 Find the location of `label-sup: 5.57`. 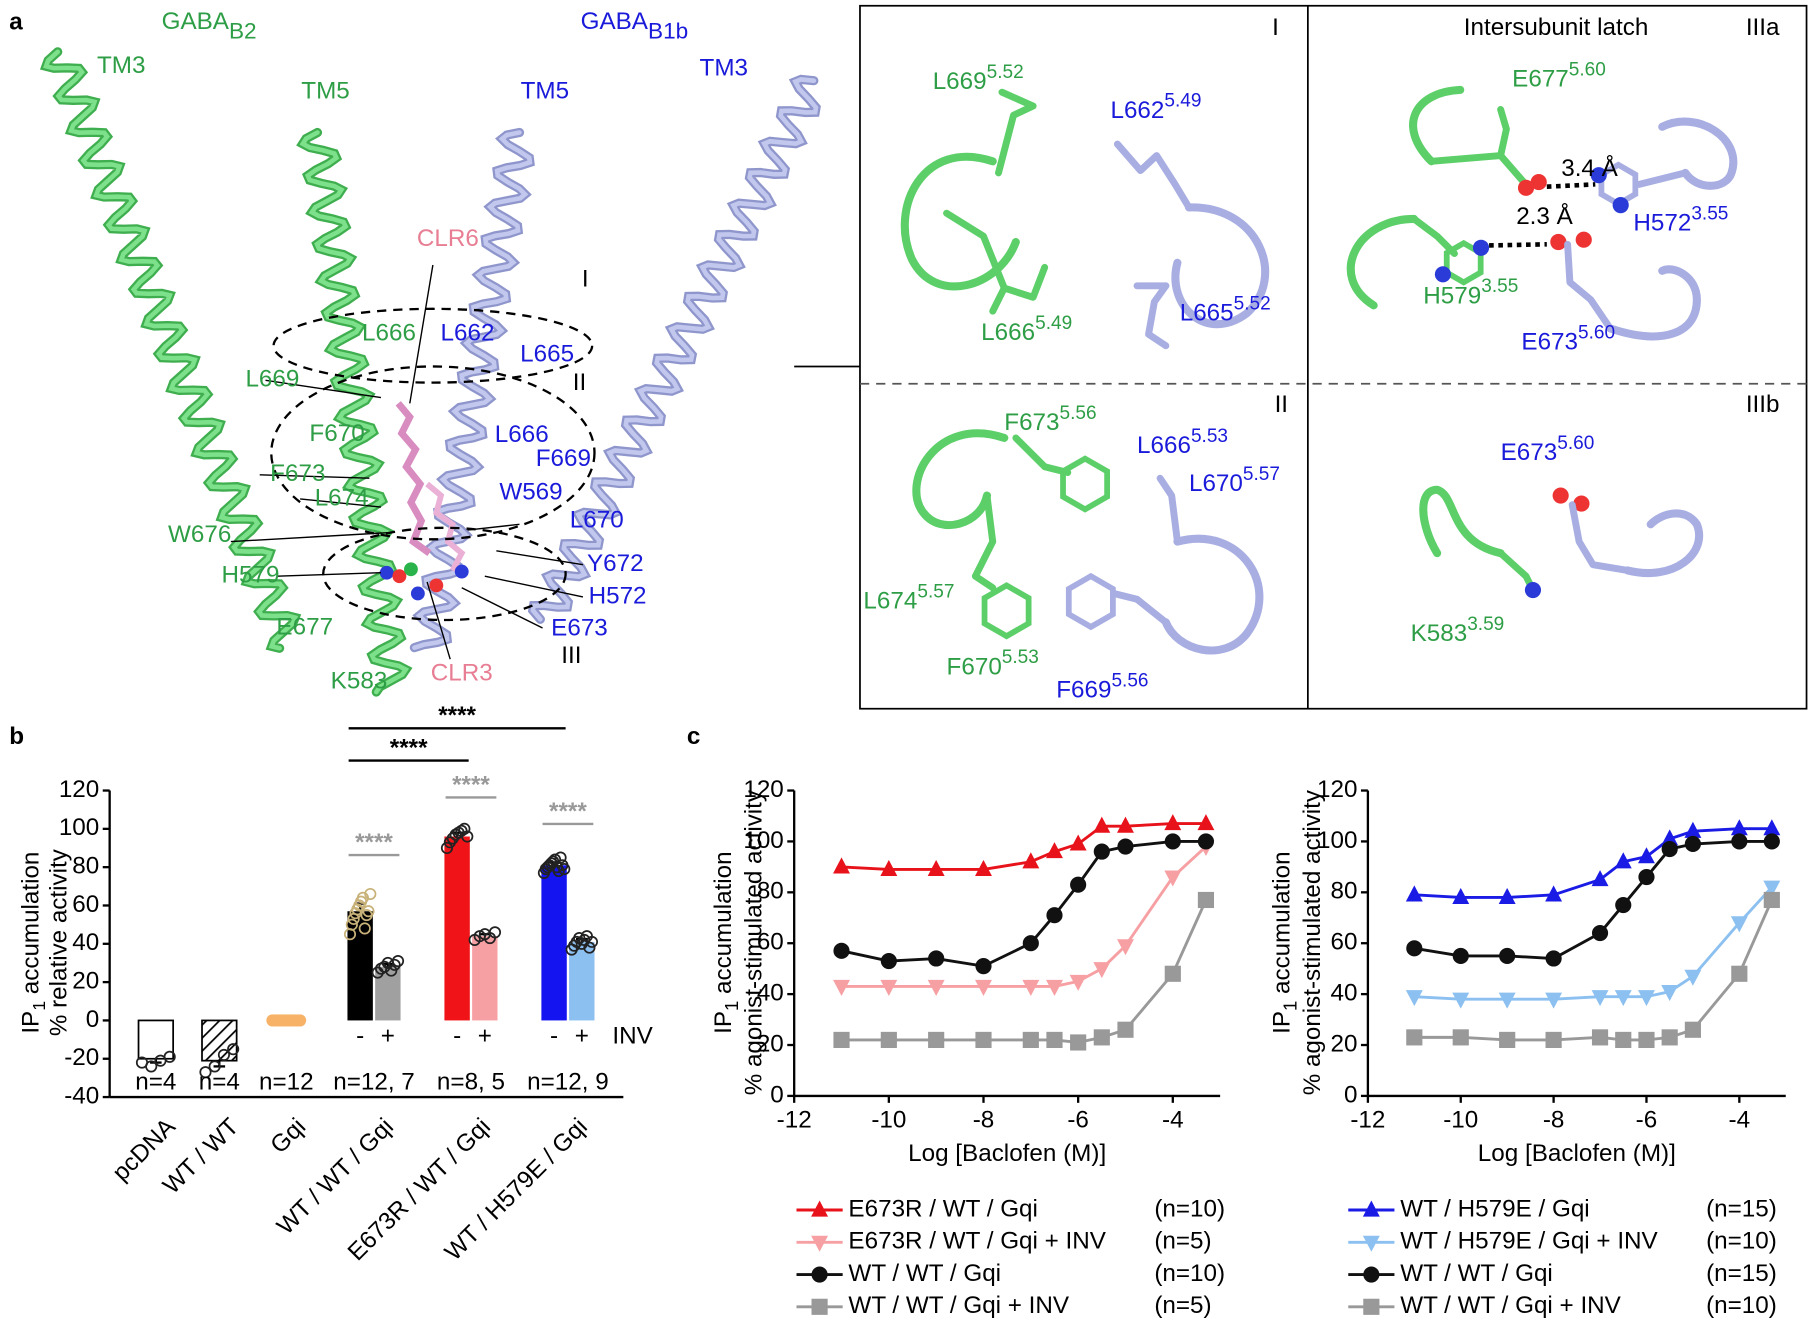

label-sup: 5.57 is located at coordinates (935, 592).